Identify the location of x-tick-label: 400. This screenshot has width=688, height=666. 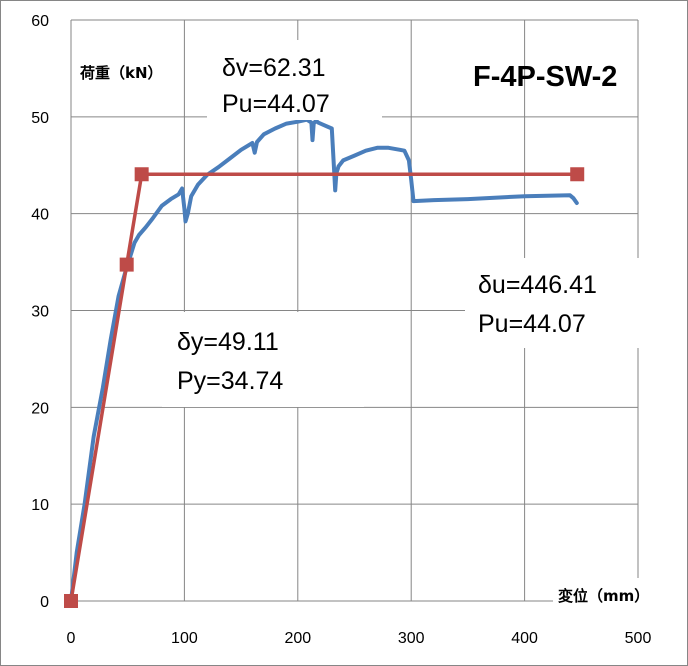
(524, 638).